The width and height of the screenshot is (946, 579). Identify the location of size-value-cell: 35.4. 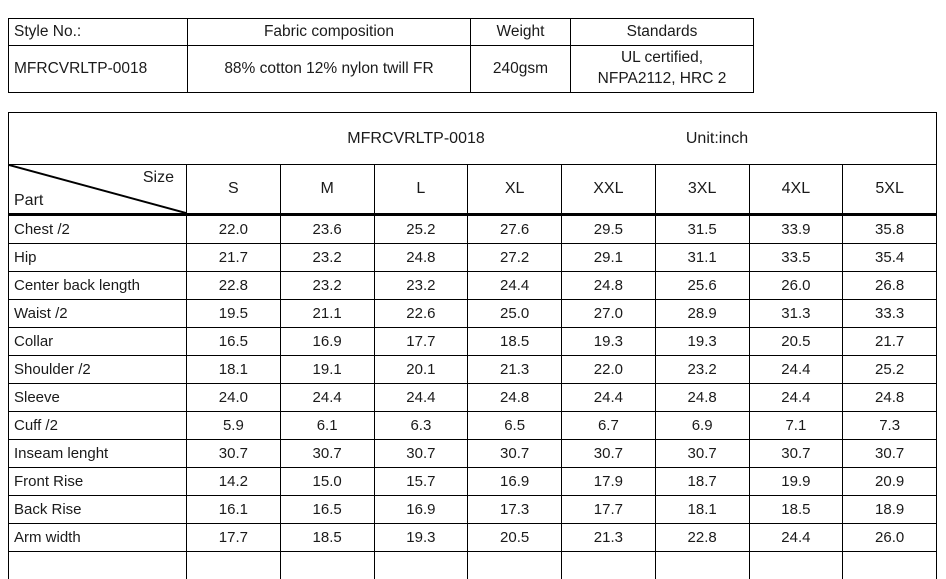
(890, 258).